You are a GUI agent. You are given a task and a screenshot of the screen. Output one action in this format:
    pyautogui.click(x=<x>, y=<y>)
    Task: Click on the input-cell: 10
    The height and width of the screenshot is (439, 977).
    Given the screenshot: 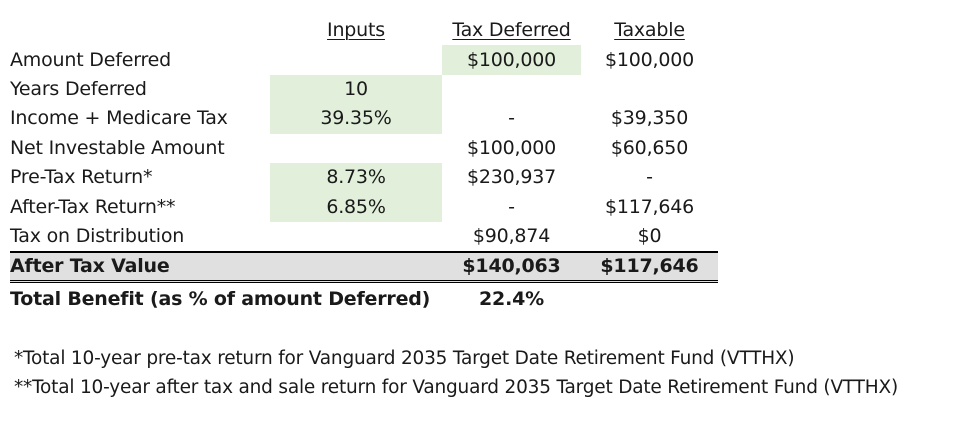 What is the action you would take?
    pyautogui.click(x=356, y=89)
    